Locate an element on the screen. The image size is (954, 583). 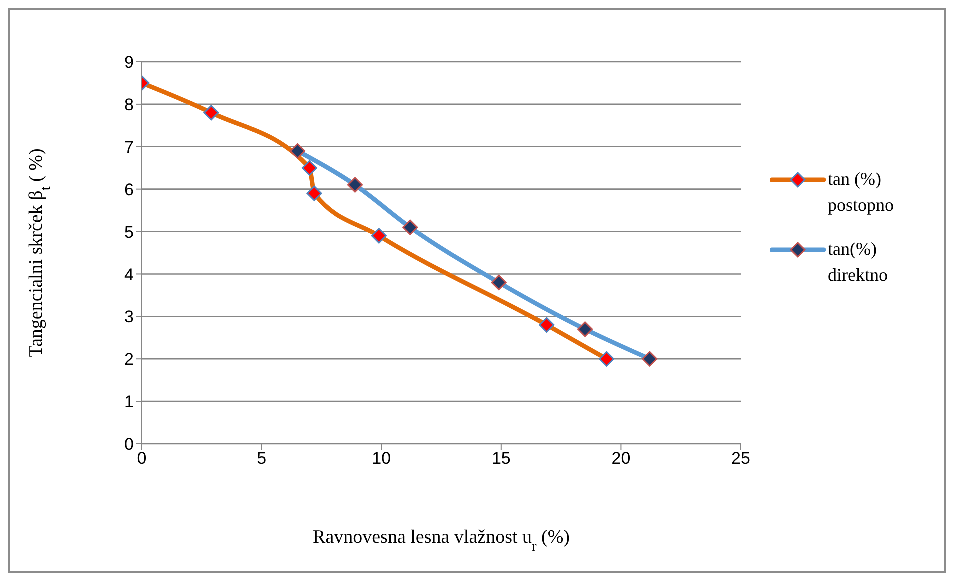
y-tick-label: 8 is located at coordinates (129, 104).